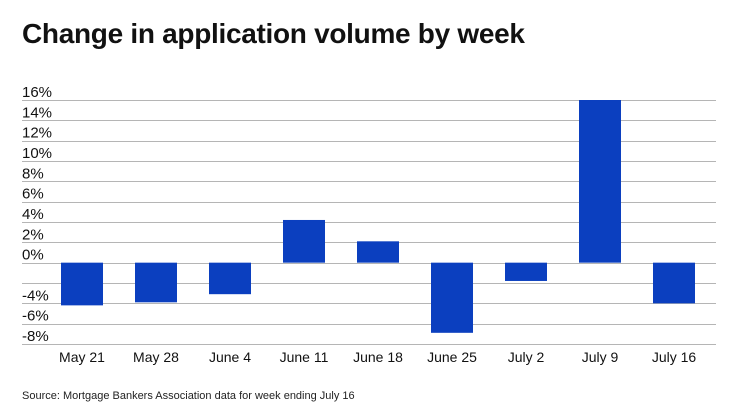  What do you see at coordinates (452, 357) in the screenshot?
I see `x-tick-label: June 25` at bounding box center [452, 357].